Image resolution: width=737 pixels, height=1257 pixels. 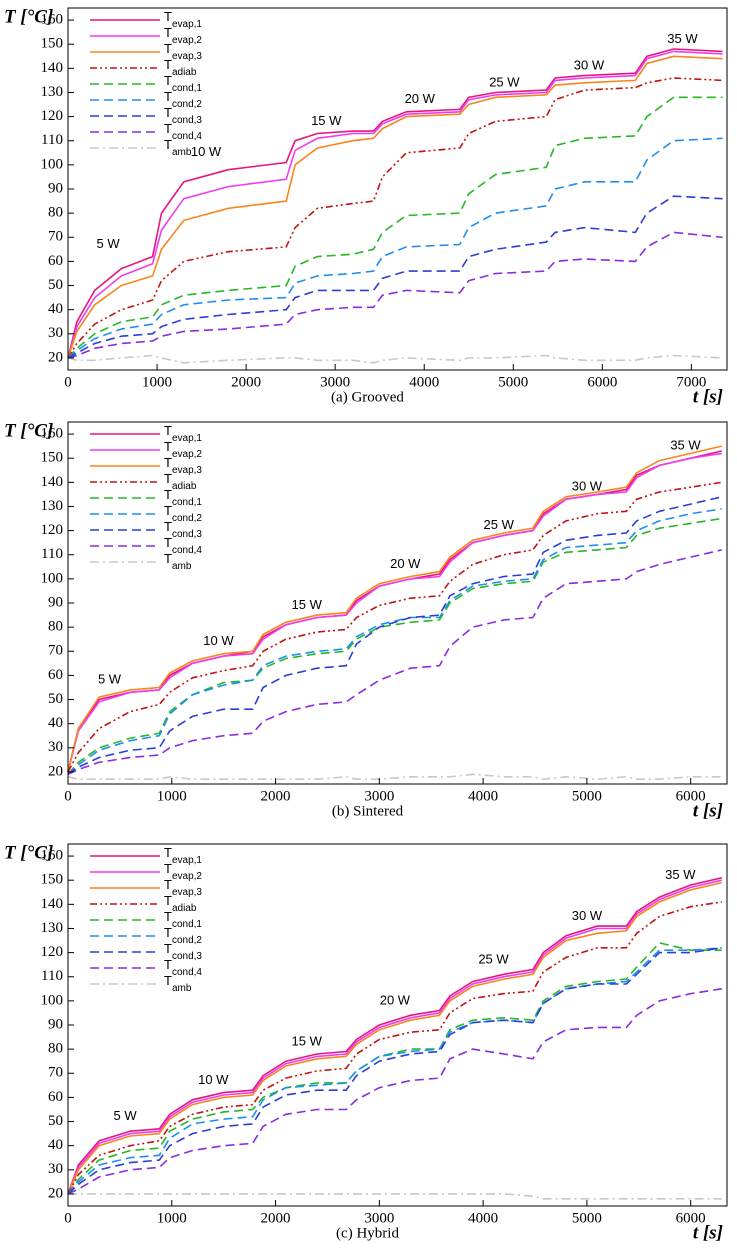 What do you see at coordinates (708, 1232) in the screenshot?
I see `x-axis-label: t [s]` at bounding box center [708, 1232].